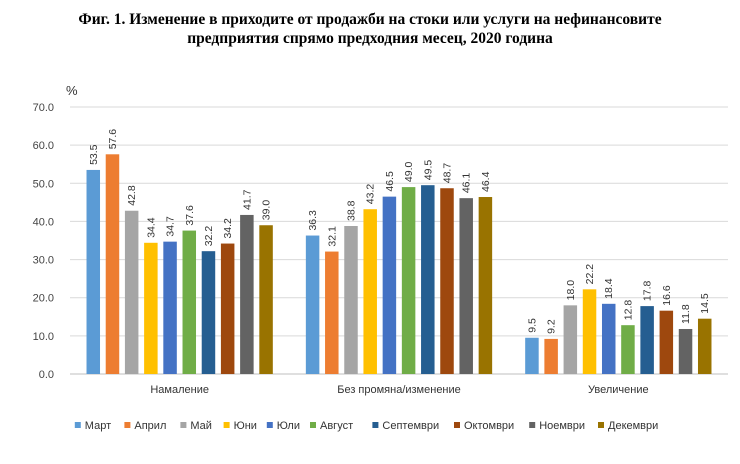  Describe the element at coordinates (267, 210) in the screenshot. I see `data-label: 39.0` at that location.